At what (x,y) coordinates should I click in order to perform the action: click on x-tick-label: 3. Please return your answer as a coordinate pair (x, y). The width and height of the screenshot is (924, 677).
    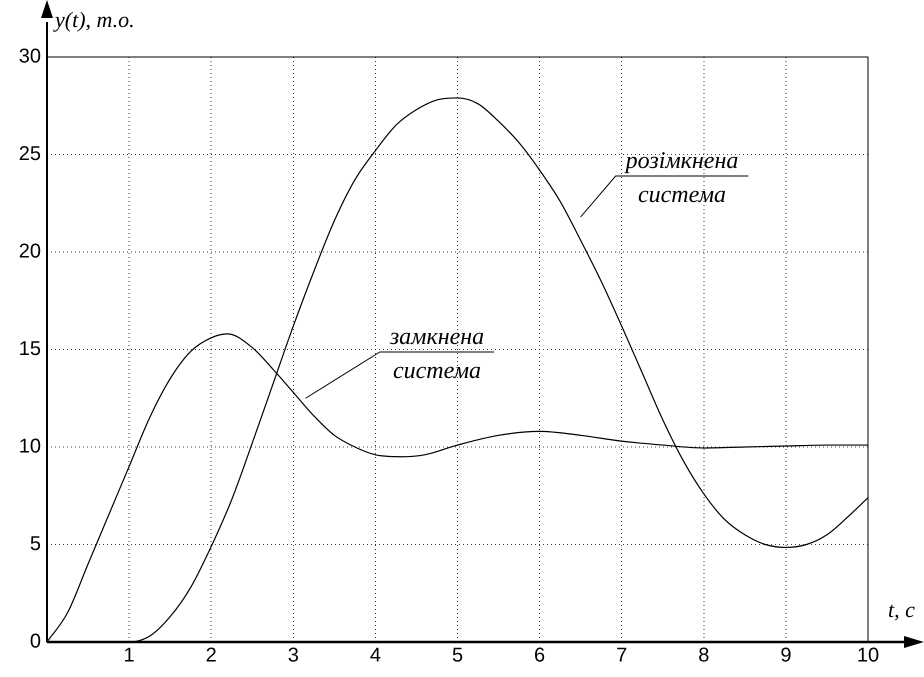
    Looking at the image, I should click on (293, 655).